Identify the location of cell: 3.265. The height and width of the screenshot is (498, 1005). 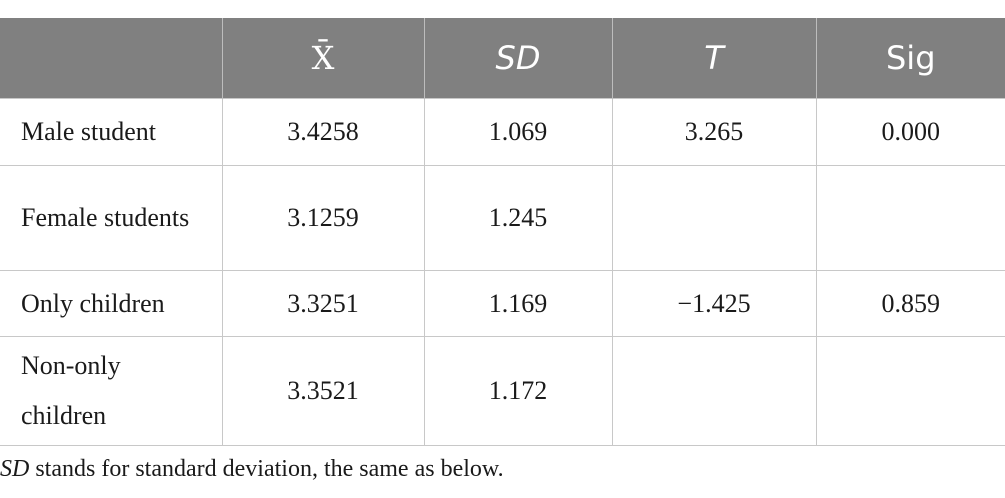
(714, 132).